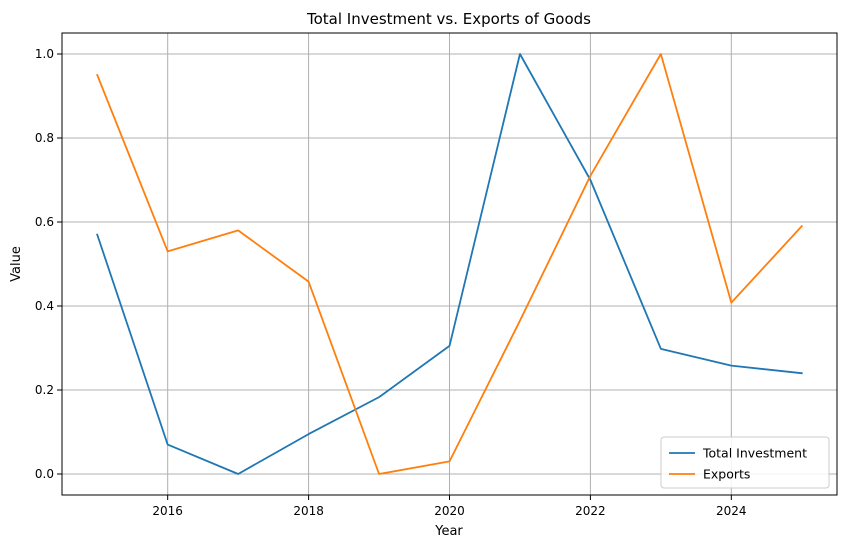 The height and width of the screenshot is (547, 846). I want to click on y-tick-label: 0.2, so click(44, 390).